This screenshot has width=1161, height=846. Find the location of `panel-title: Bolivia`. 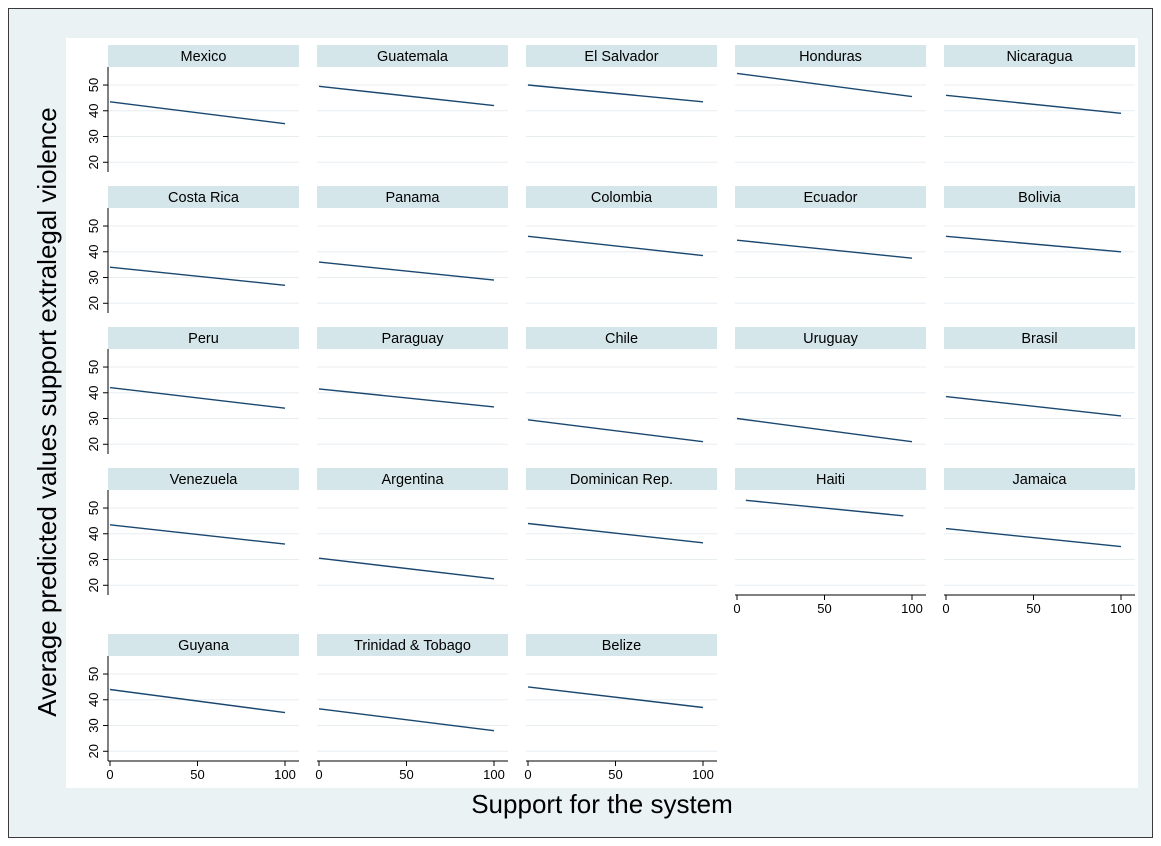

panel-title: Bolivia is located at coordinates (1040, 198).